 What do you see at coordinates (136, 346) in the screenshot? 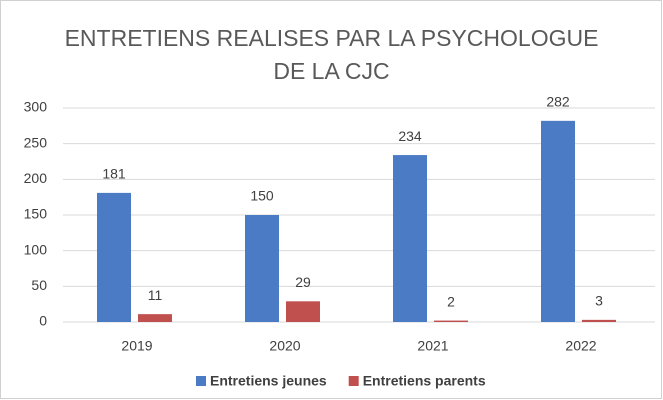
I see `x-tick-label: 2019` at bounding box center [136, 346].